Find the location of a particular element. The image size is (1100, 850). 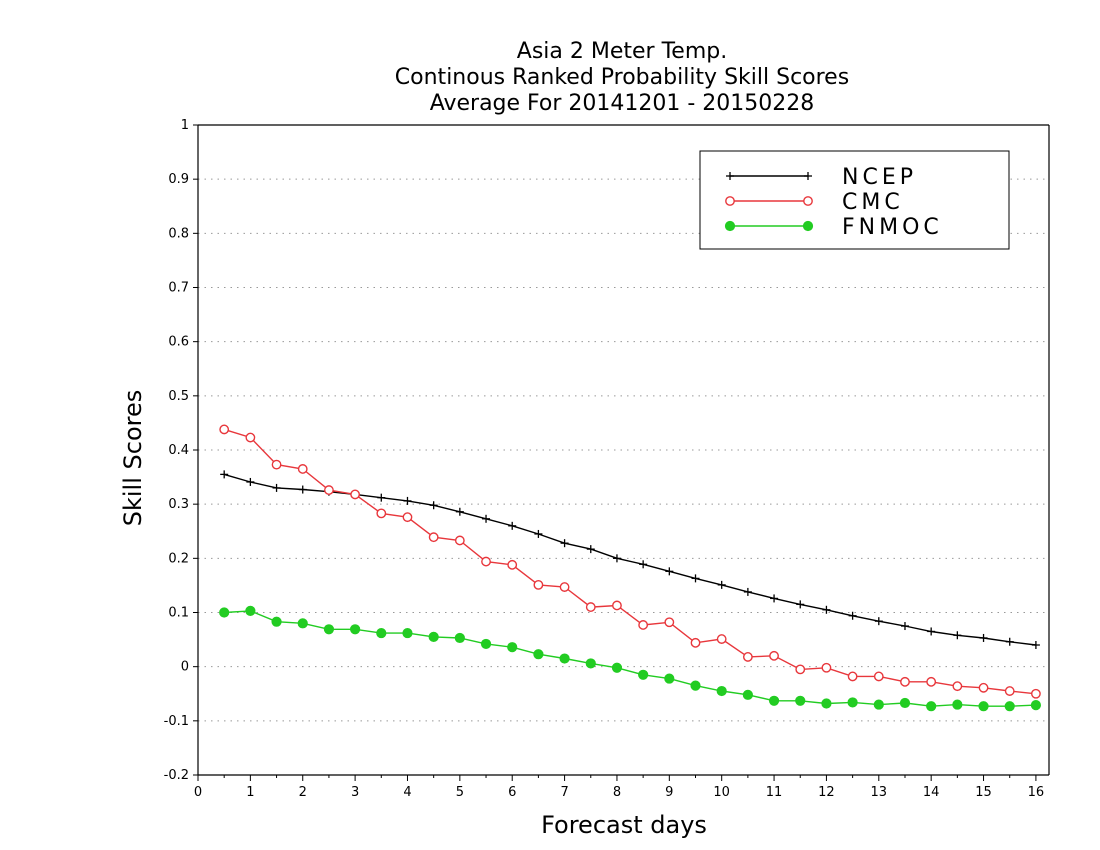

x-tick-label: 9 is located at coordinates (669, 792).